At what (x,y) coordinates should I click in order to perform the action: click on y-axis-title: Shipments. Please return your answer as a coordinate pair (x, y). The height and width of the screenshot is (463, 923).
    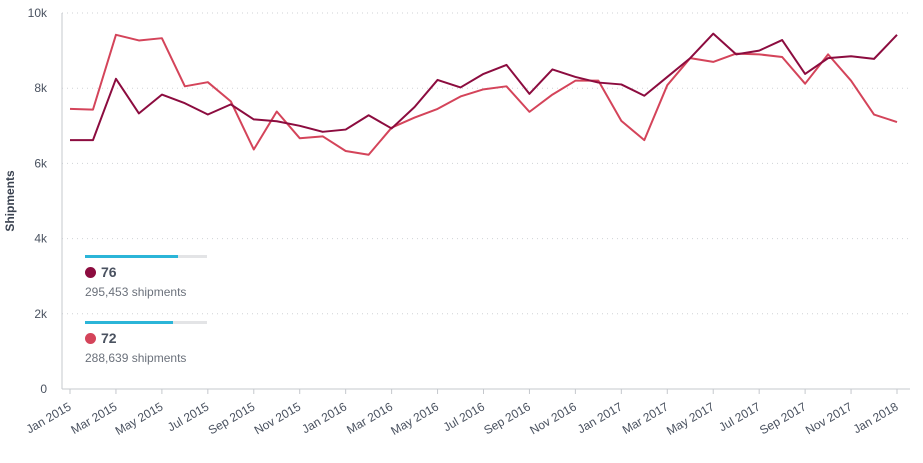
    Looking at the image, I should click on (10, 201).